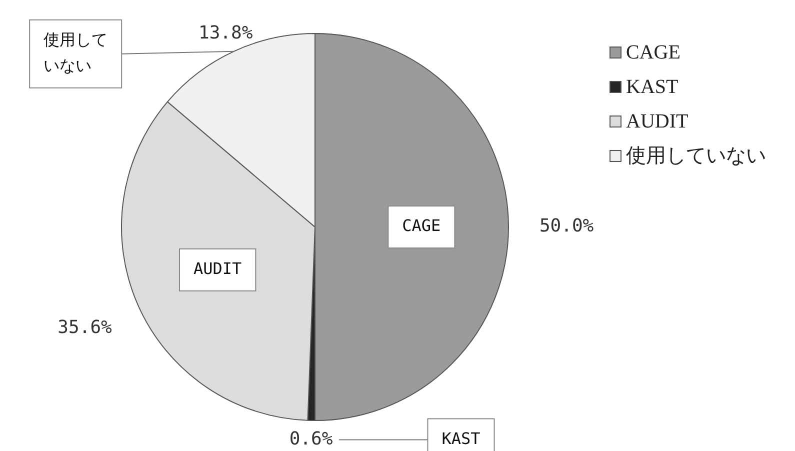 Image resolution: width=795 pixels, height=451 pixels. I want to click on legend-label: 使用していない, so click(696, 155).